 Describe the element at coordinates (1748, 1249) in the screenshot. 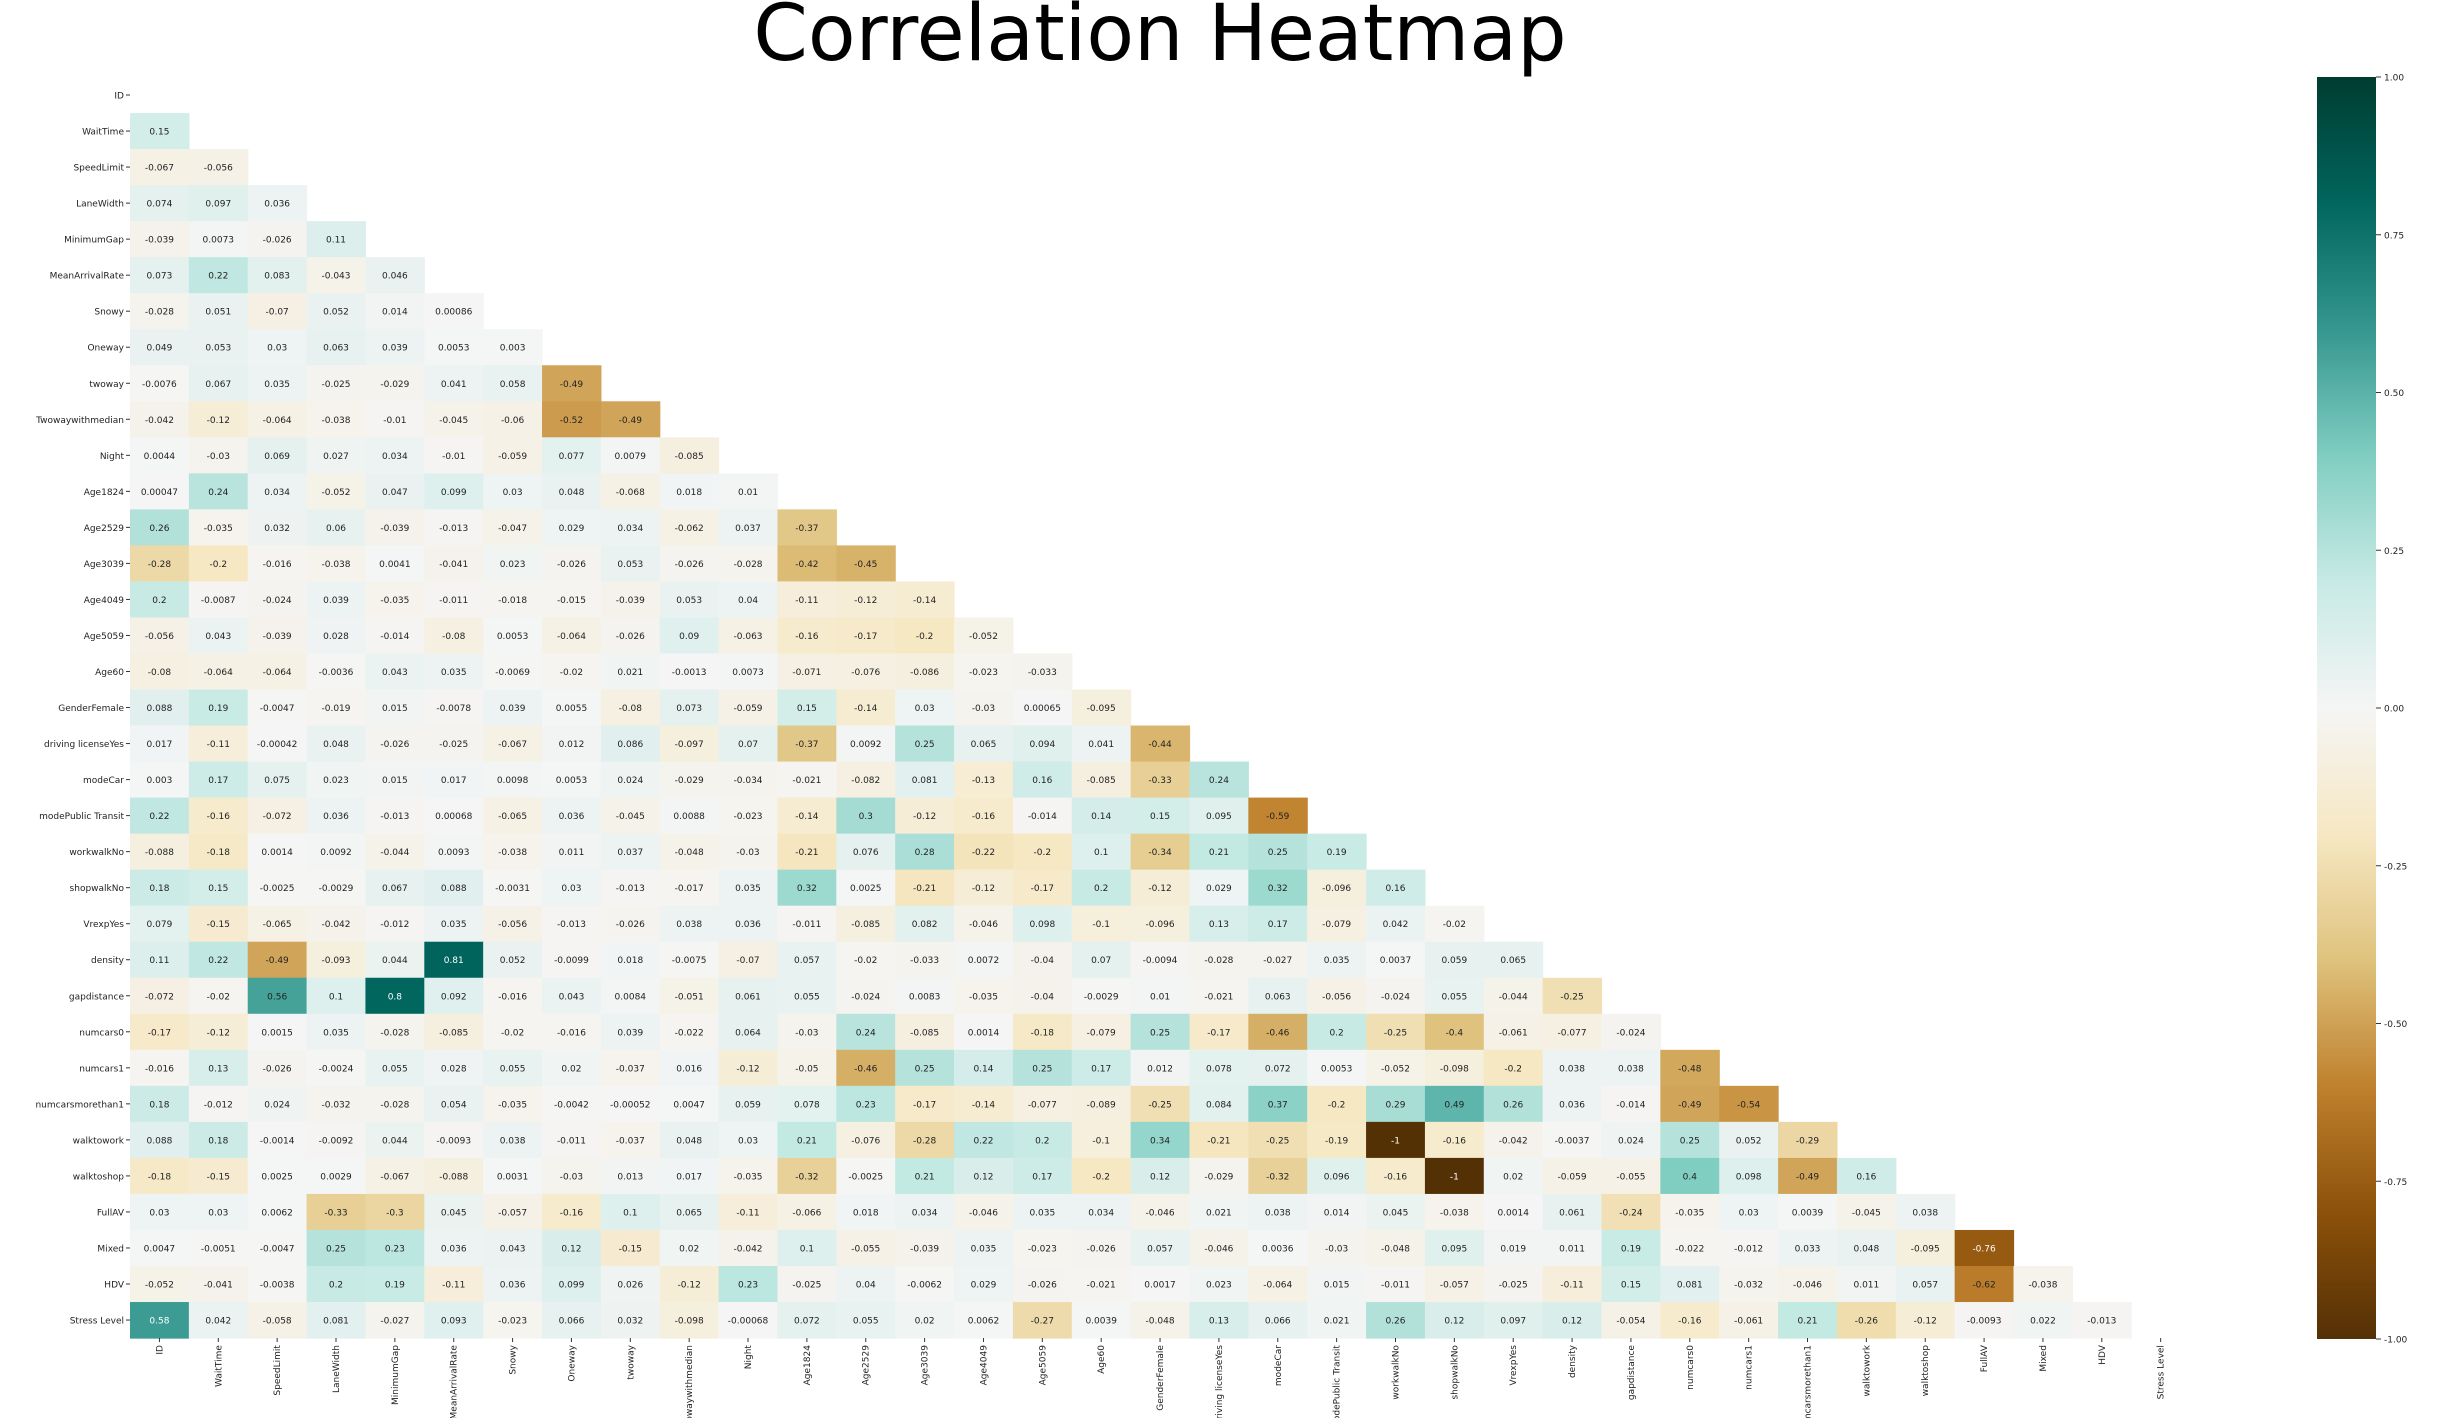

I see `cell-value-label: -0.012` at that location.